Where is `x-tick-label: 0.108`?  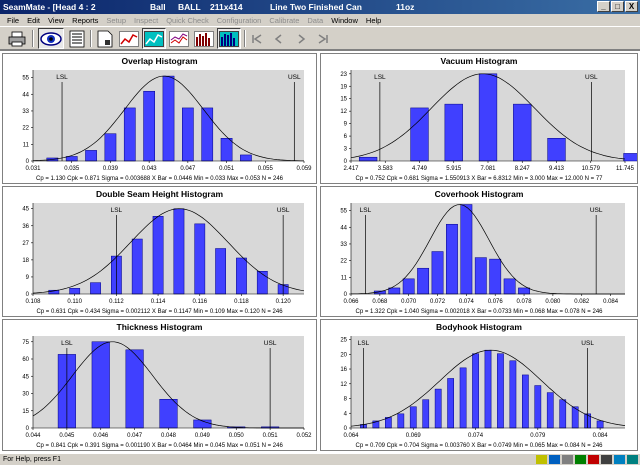 x-tick-label: 0.108 is located at coordinates (33, 302).